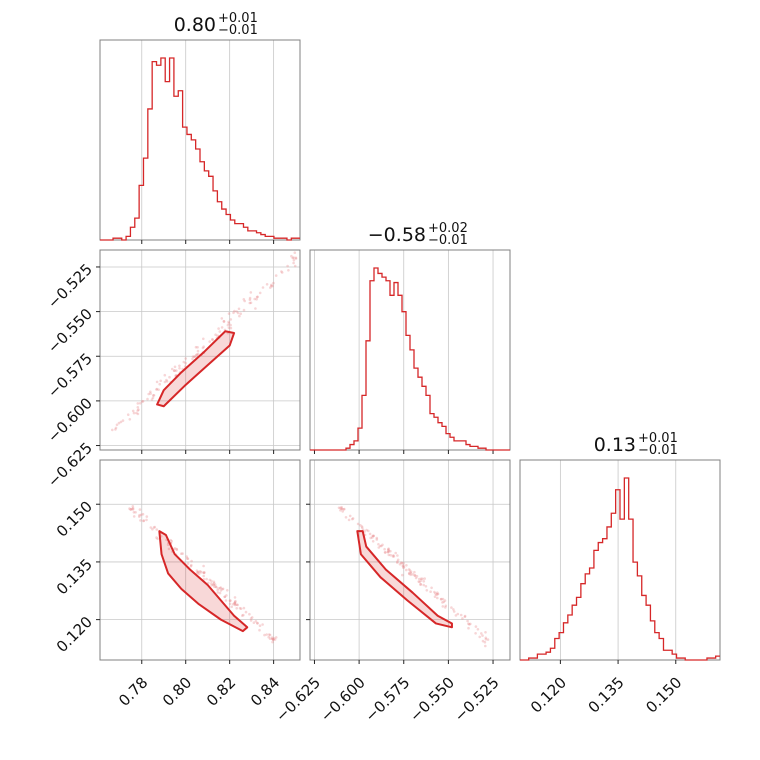 This screenshot has width=760, height=760. I want to click on param-title-2: 0.13 +0.01−0.01, so click(636, 444).